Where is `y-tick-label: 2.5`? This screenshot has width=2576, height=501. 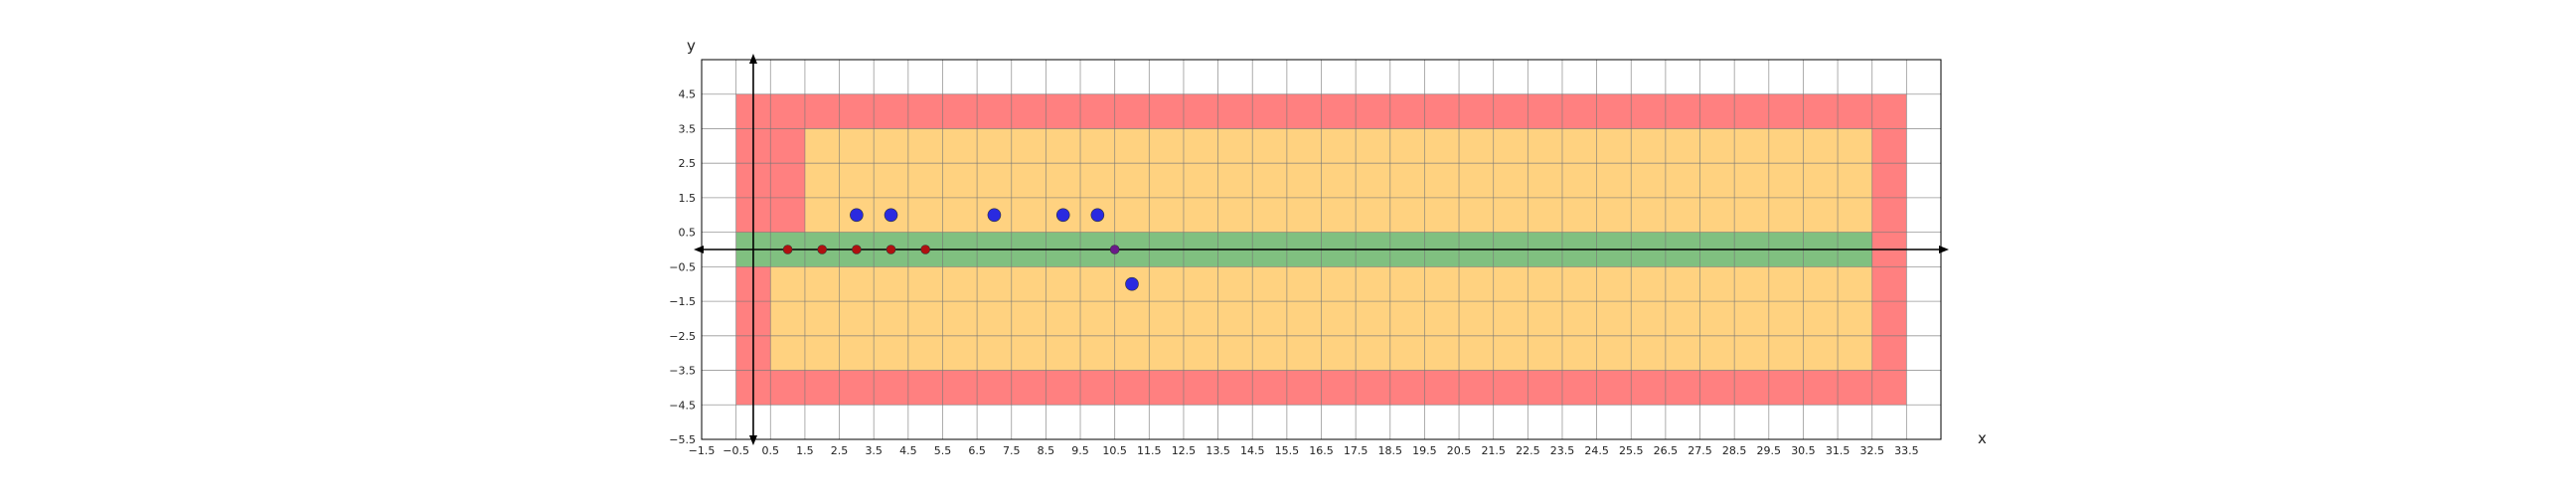 y-tick-label: 2.5 is located at coordinates (688, 163).